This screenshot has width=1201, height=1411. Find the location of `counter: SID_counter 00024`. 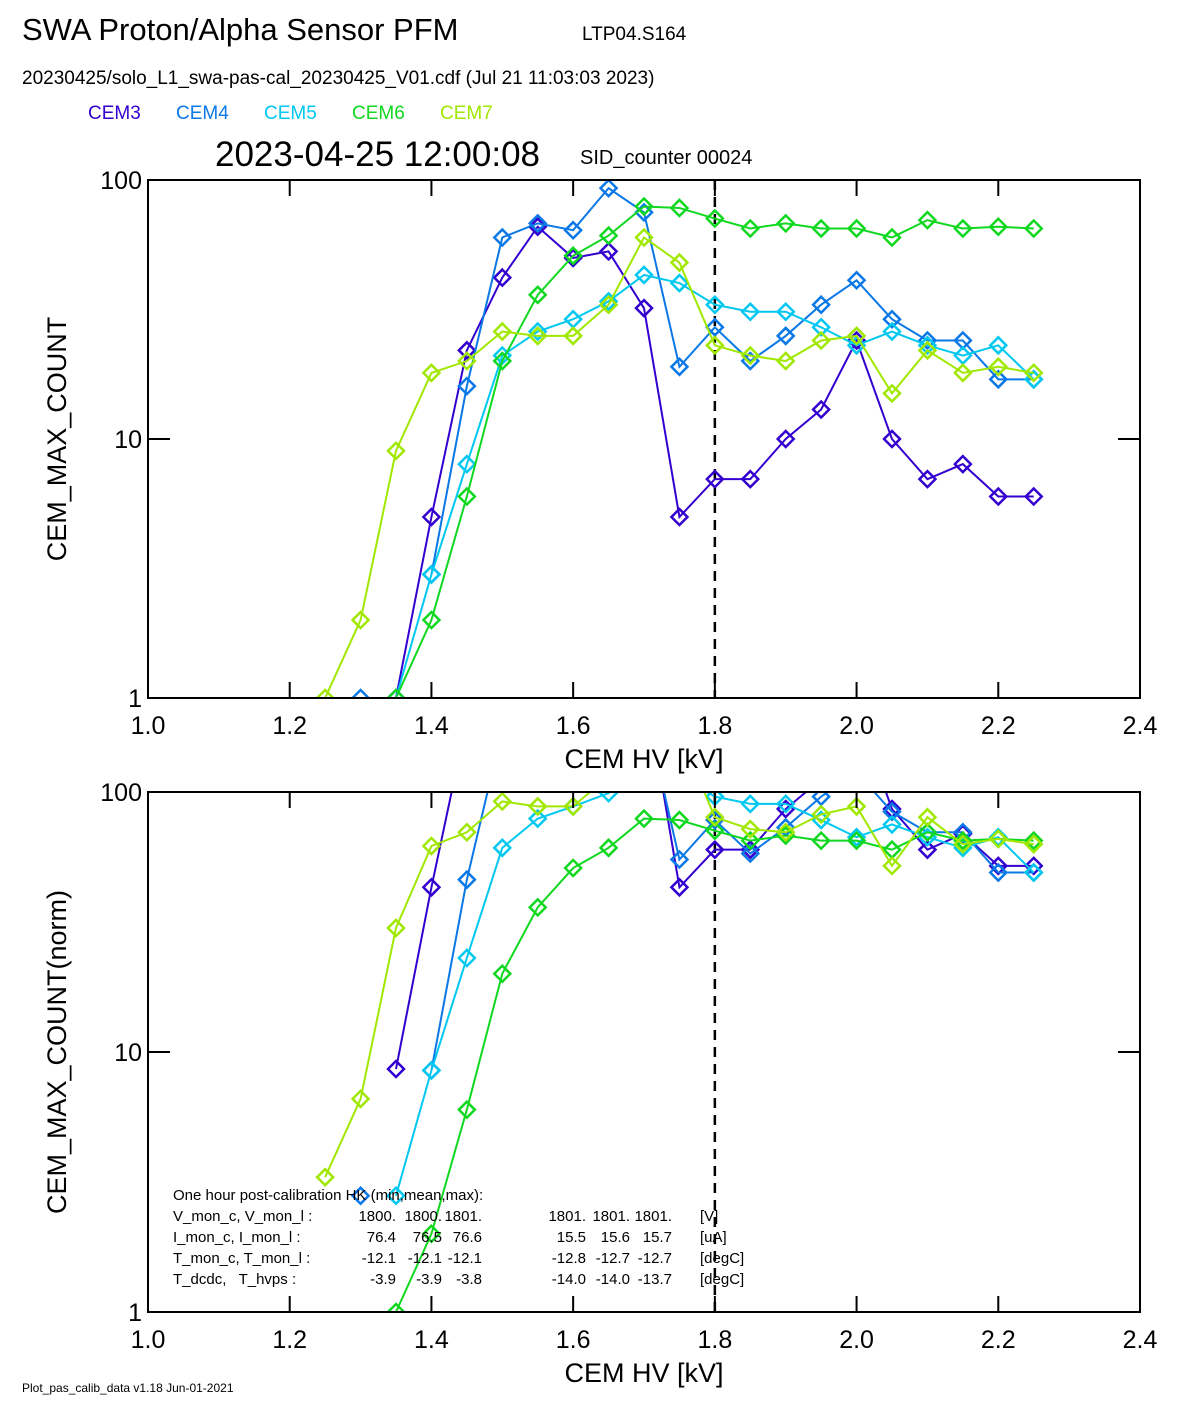

counter: SID_counter 00024 is located at coordinates (666, 158).